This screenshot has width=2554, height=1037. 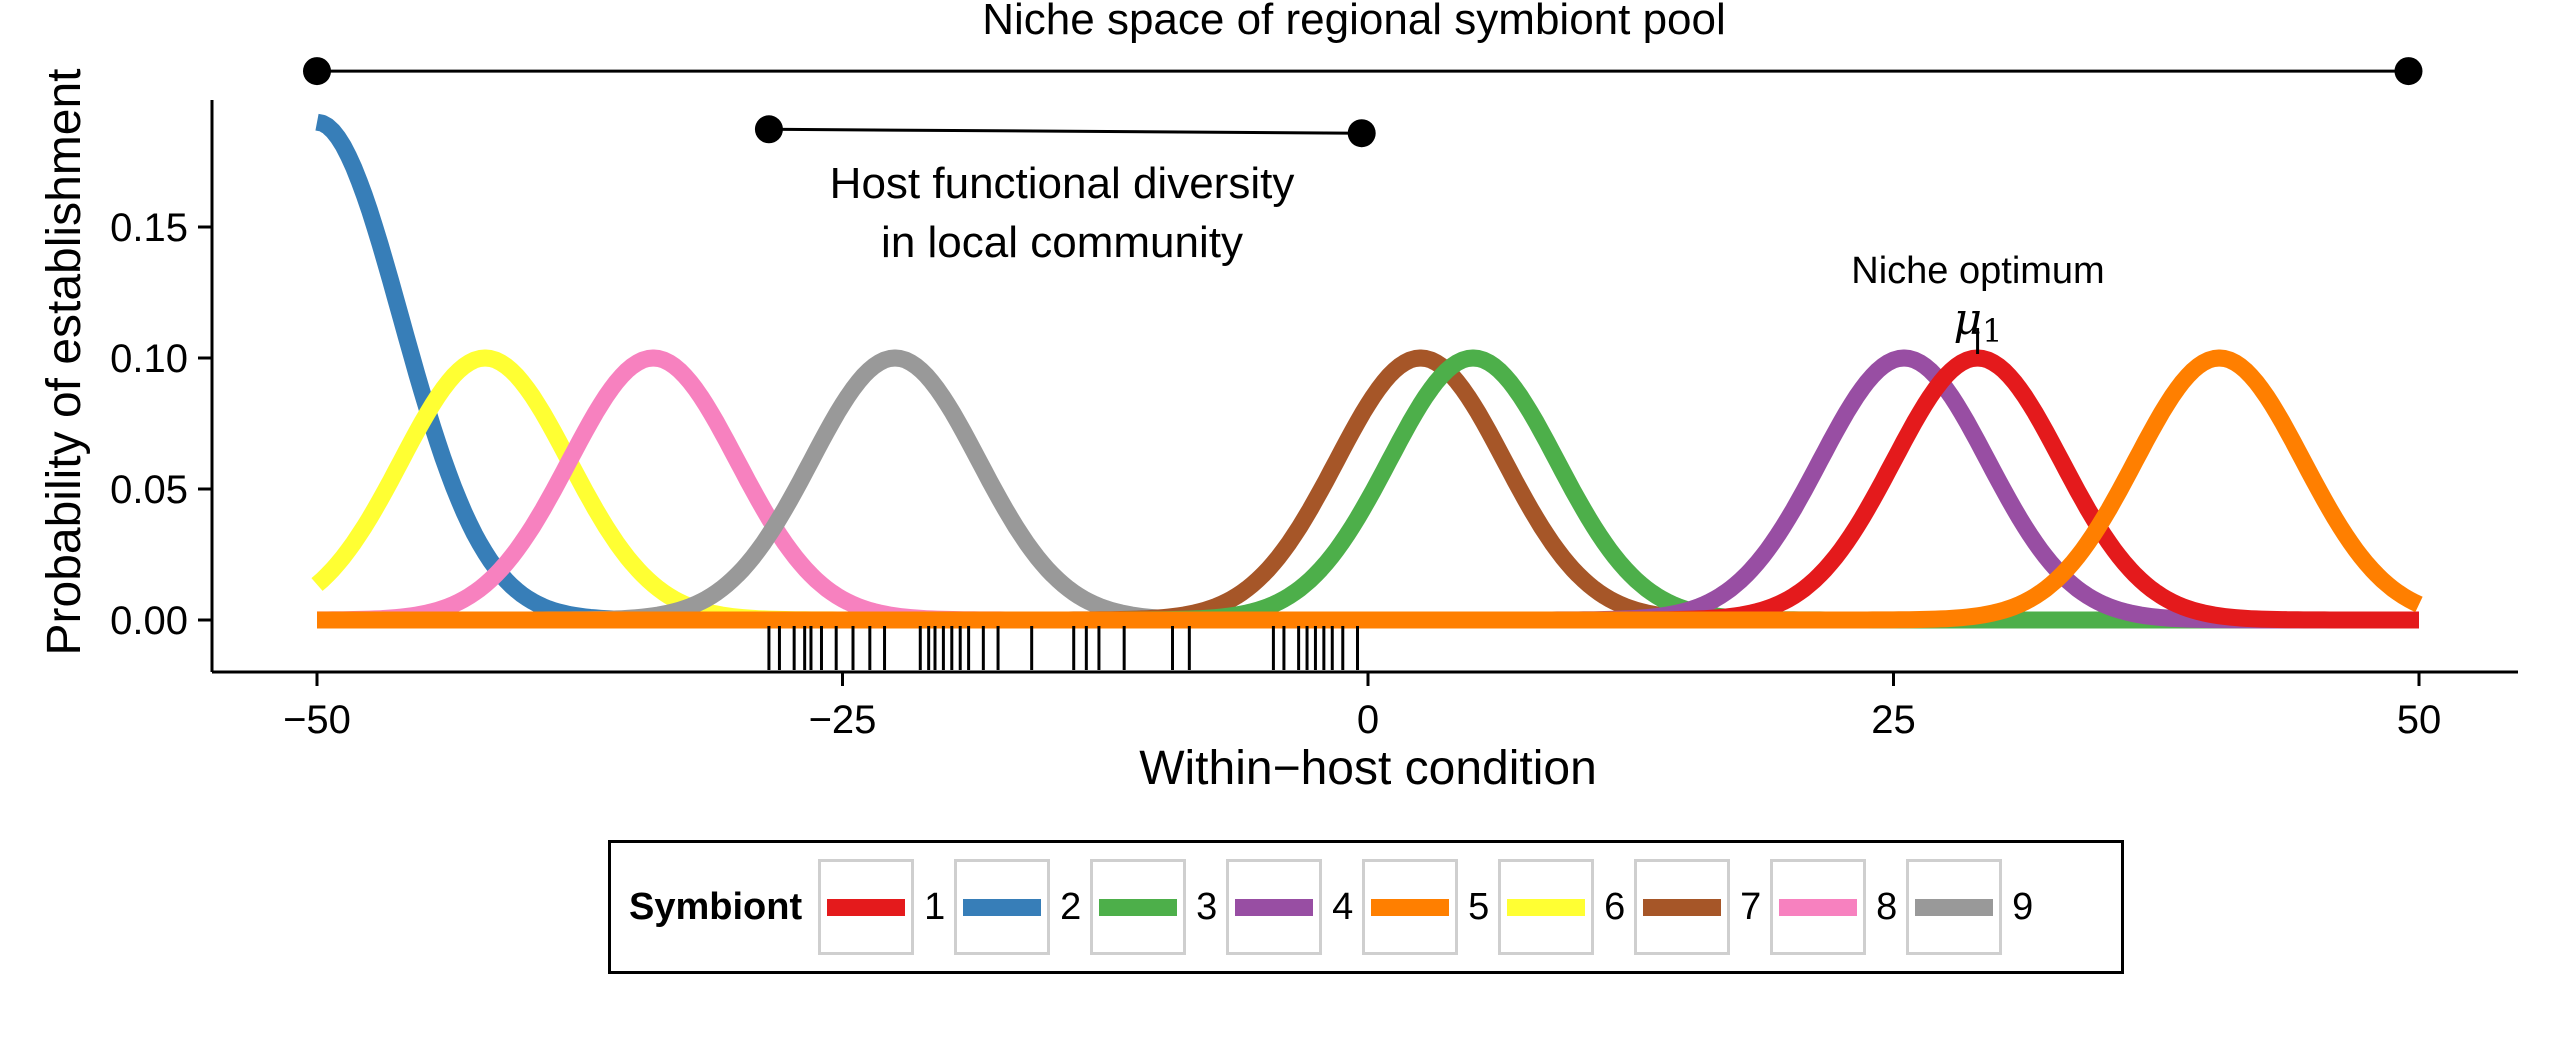 I want to click on y-tick-label: 0.10, so click(x=149, y=359).